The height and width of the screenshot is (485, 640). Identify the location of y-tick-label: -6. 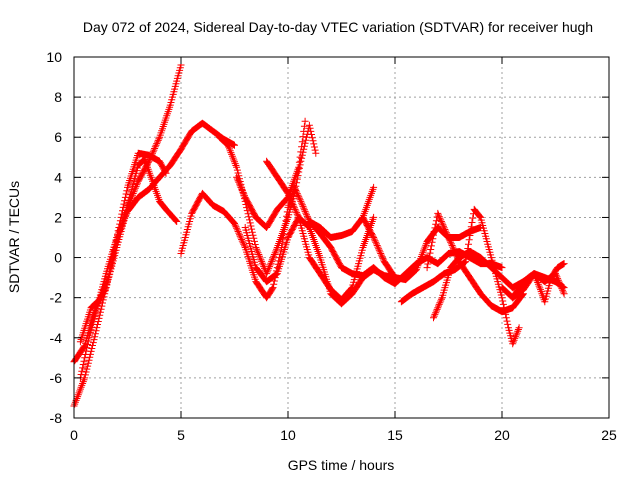
(56, 378).